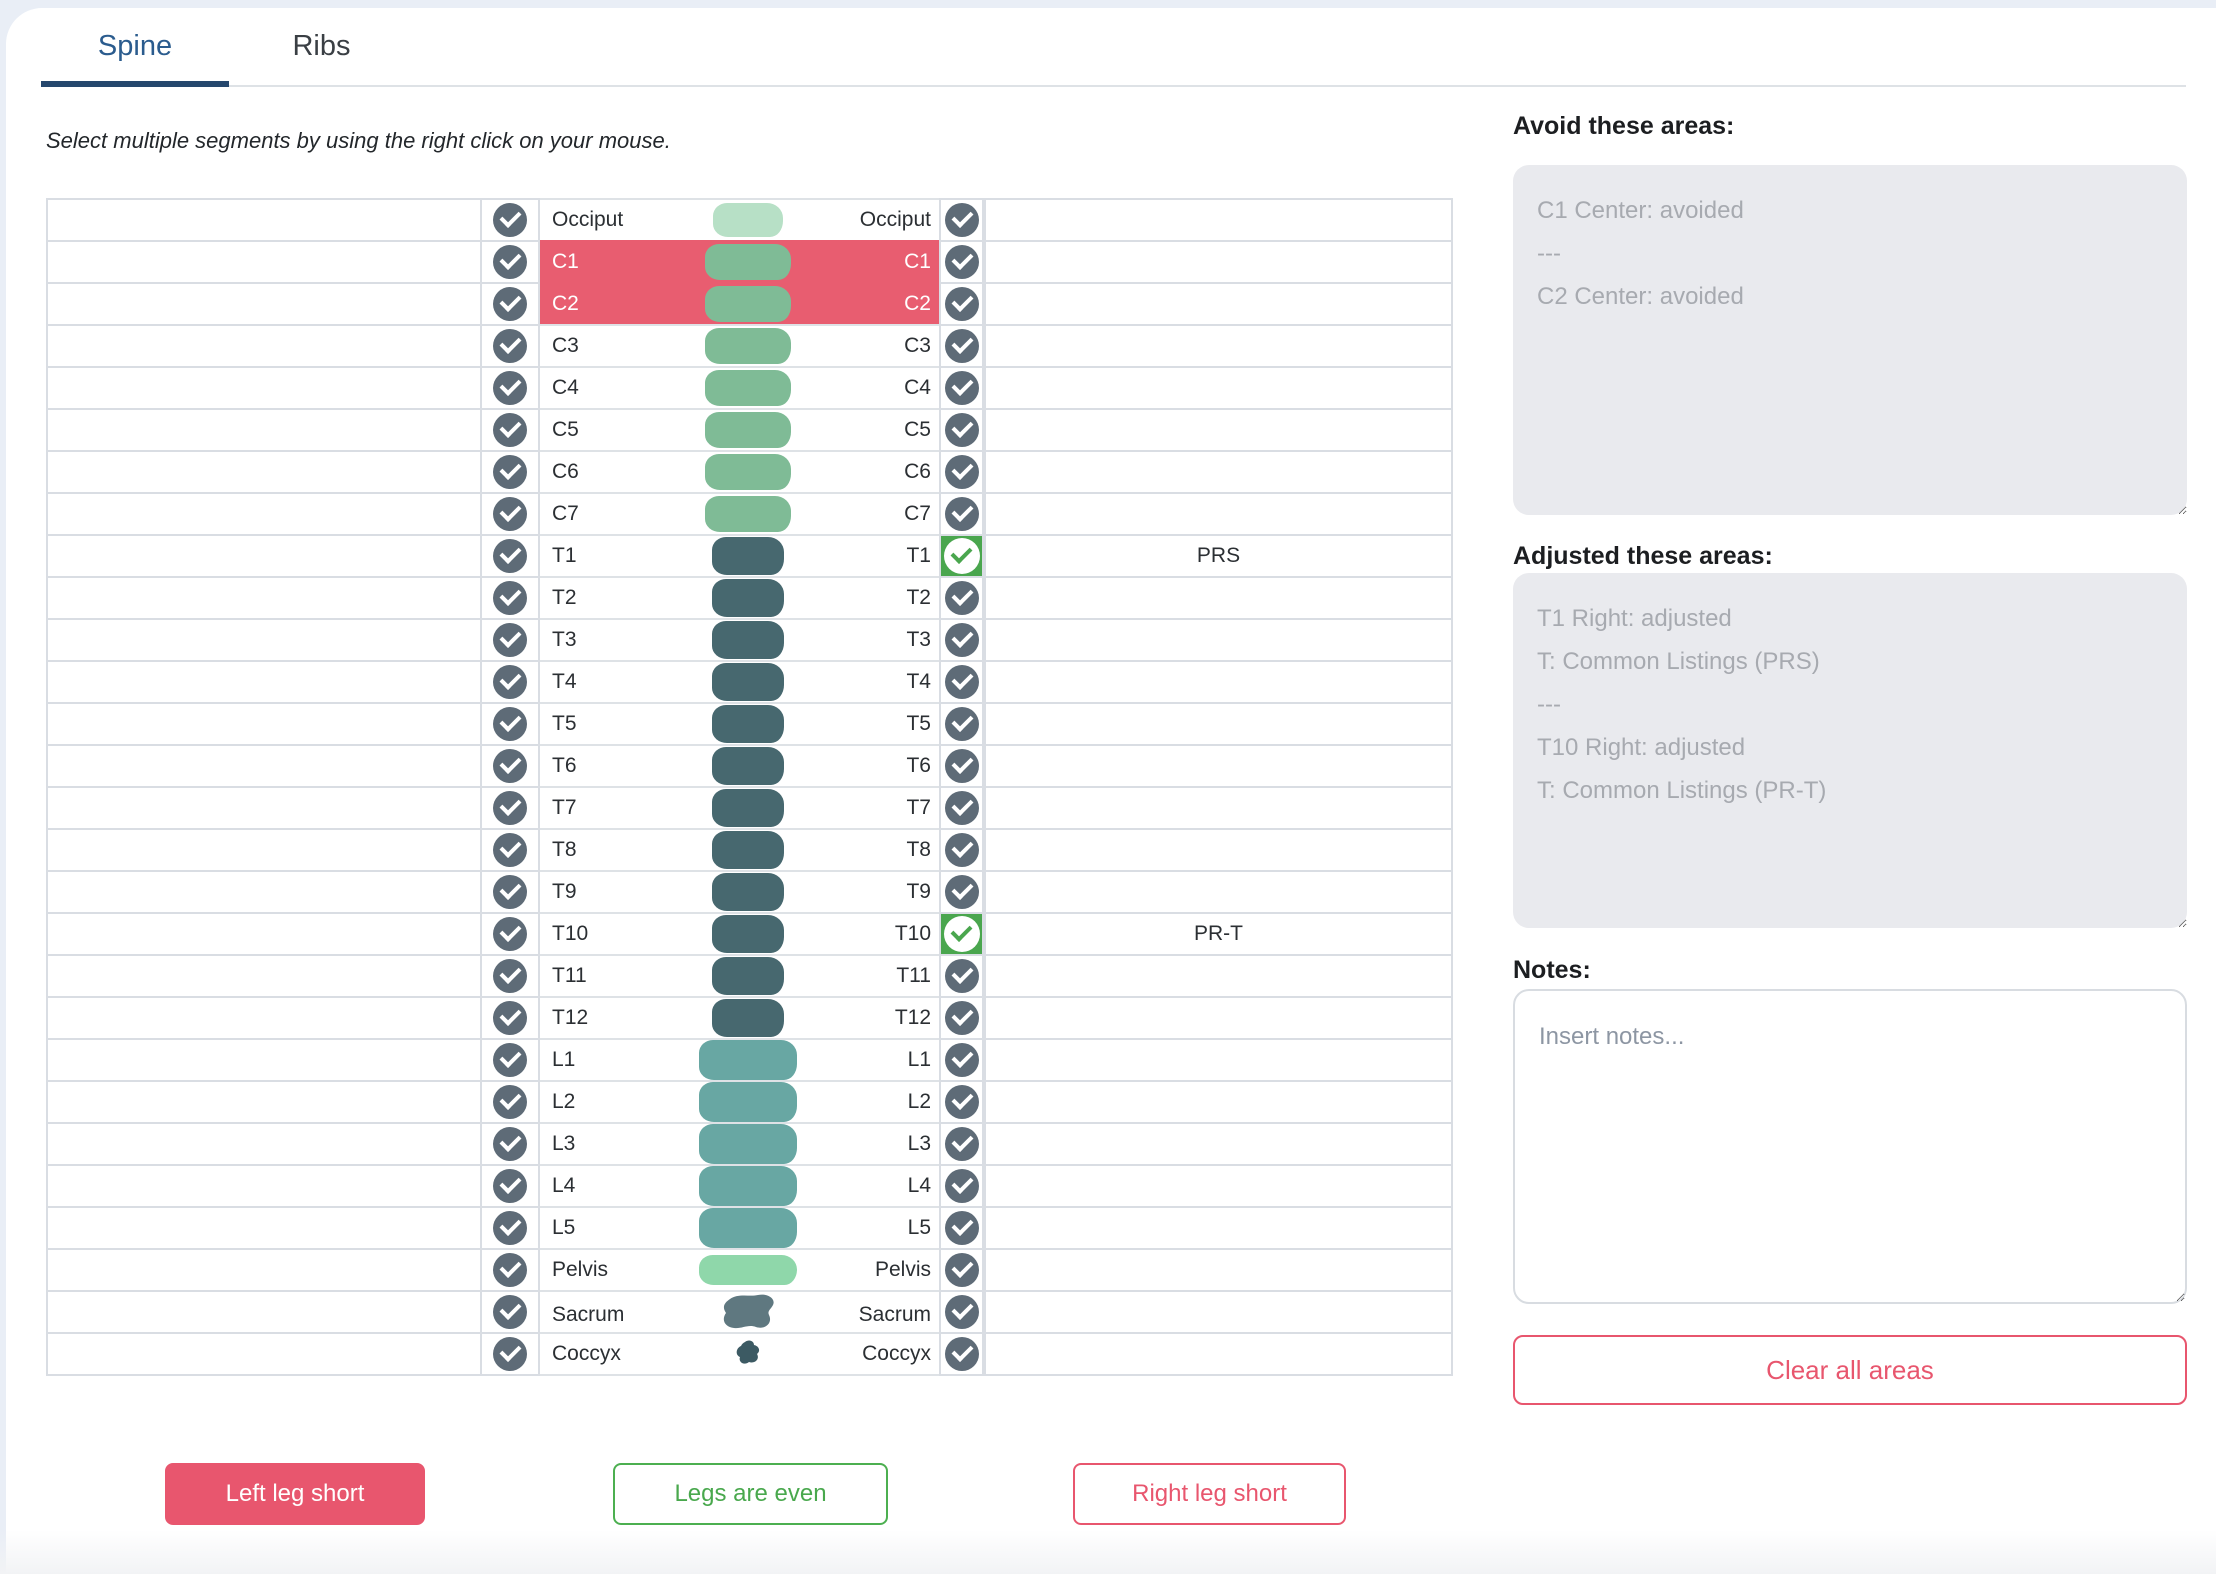 Image resolution: width=2216 pixels, height=1574 pixels. I want to click on right-note-cell-t11, so click(1218, 976).